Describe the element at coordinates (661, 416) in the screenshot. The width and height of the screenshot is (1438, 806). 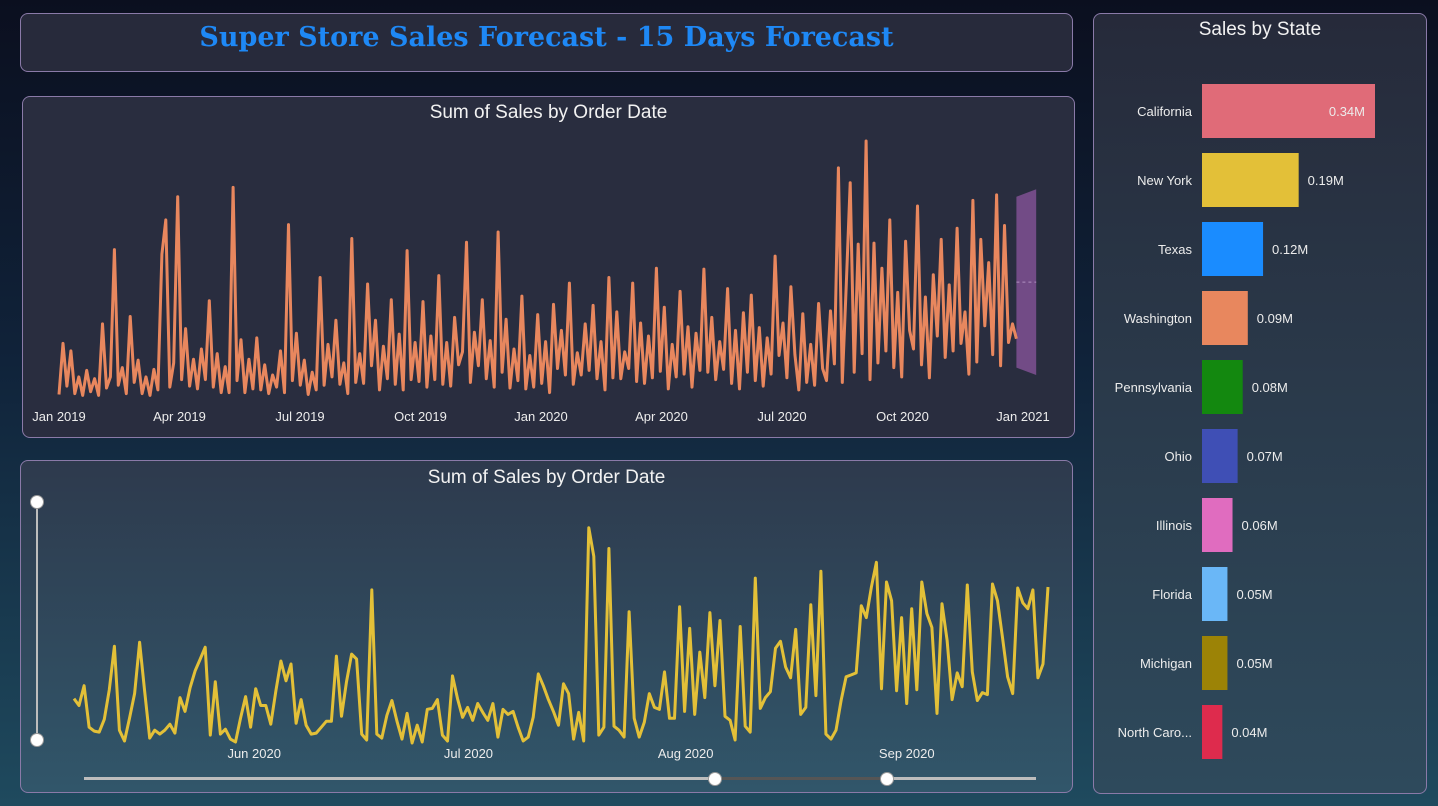
I see `x-axis-tick-label: Apr 2020` at that location.